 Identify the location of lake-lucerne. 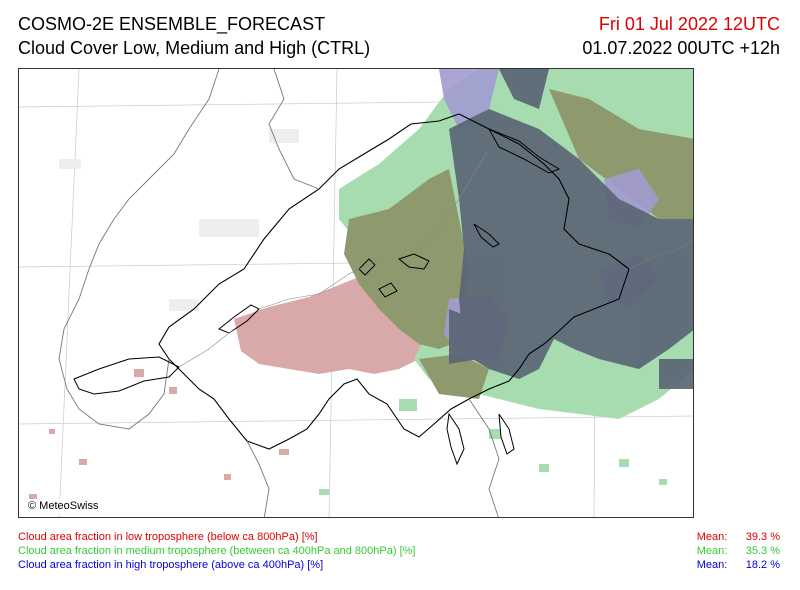
(413, 261).